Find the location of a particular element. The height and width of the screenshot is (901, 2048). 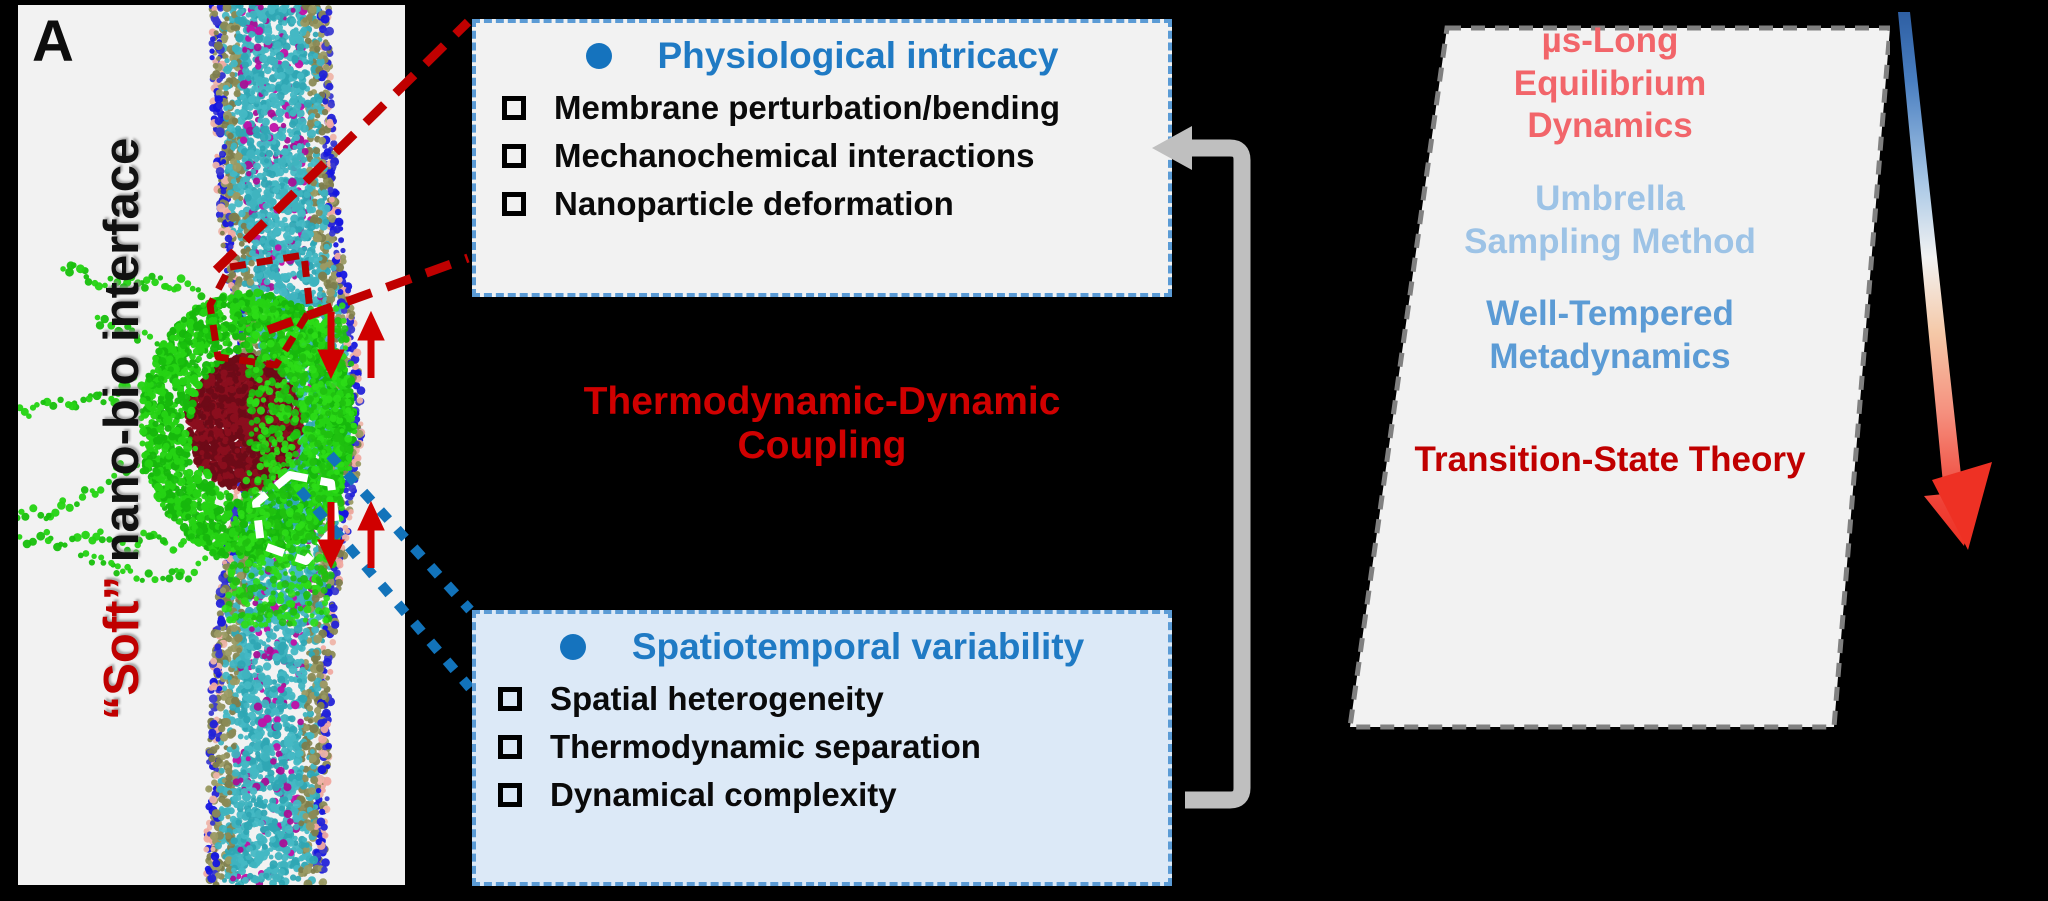

method-entry: Metadynamics is located at coordinates (1610, 357).